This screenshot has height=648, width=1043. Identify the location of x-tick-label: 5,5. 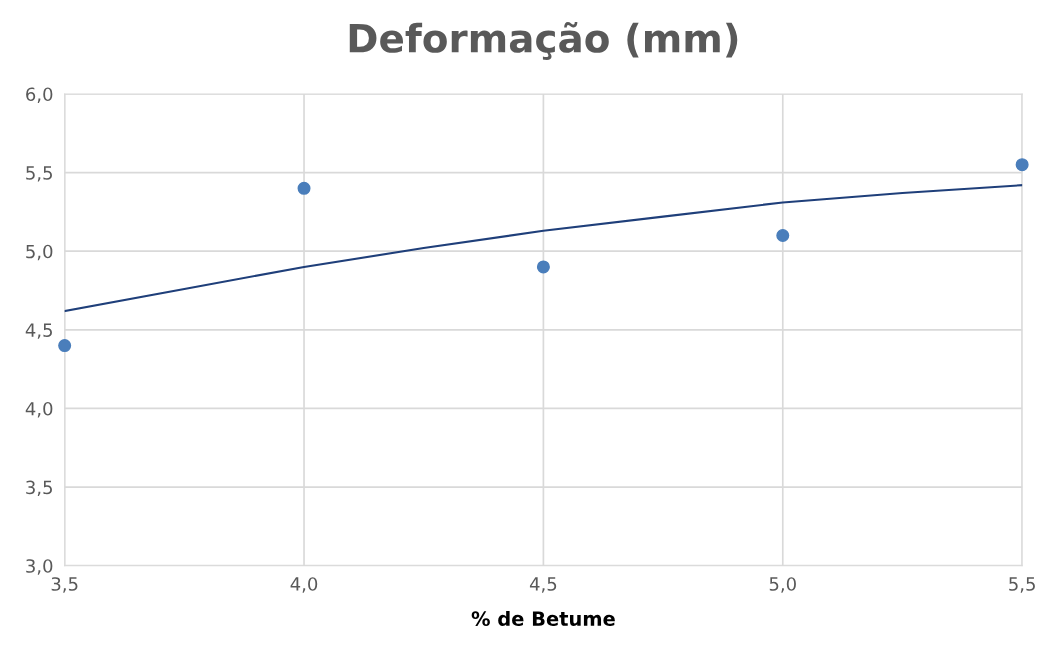
(1022, 585).